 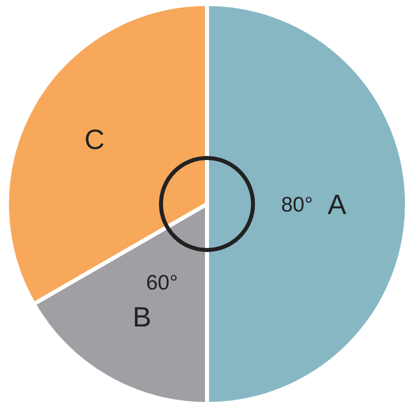 I want to click on slice-label: C, so click(x=94, y=139).